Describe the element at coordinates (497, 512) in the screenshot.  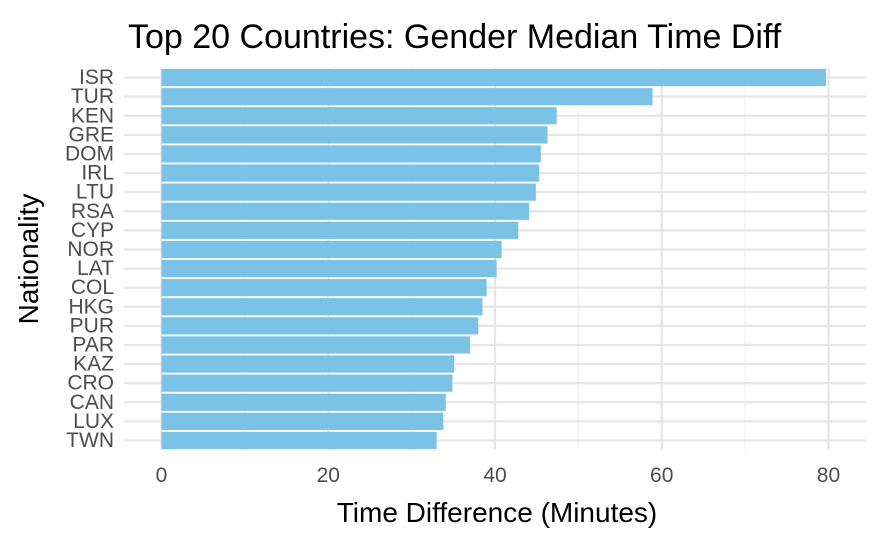
I see `x-axis-title: Time Difference (Minutes)` at that location.